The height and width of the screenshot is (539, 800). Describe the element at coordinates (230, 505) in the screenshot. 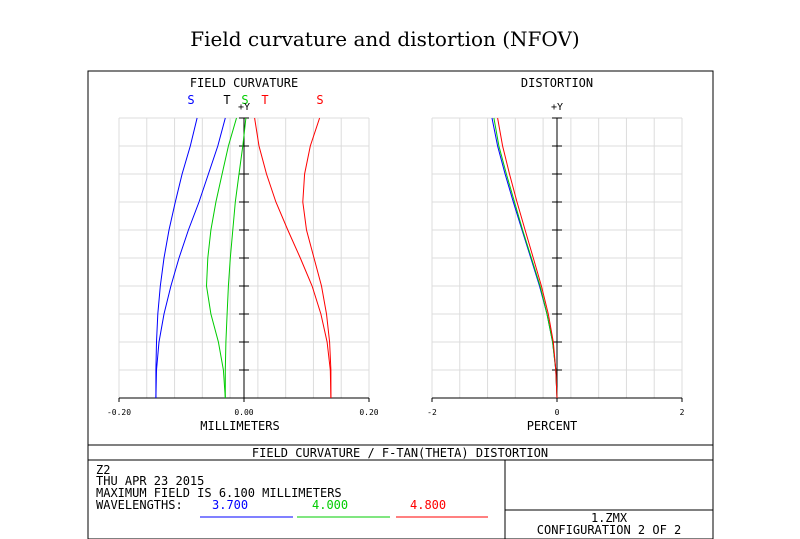

I see `wavelength-1-value: 3.700` at that location.